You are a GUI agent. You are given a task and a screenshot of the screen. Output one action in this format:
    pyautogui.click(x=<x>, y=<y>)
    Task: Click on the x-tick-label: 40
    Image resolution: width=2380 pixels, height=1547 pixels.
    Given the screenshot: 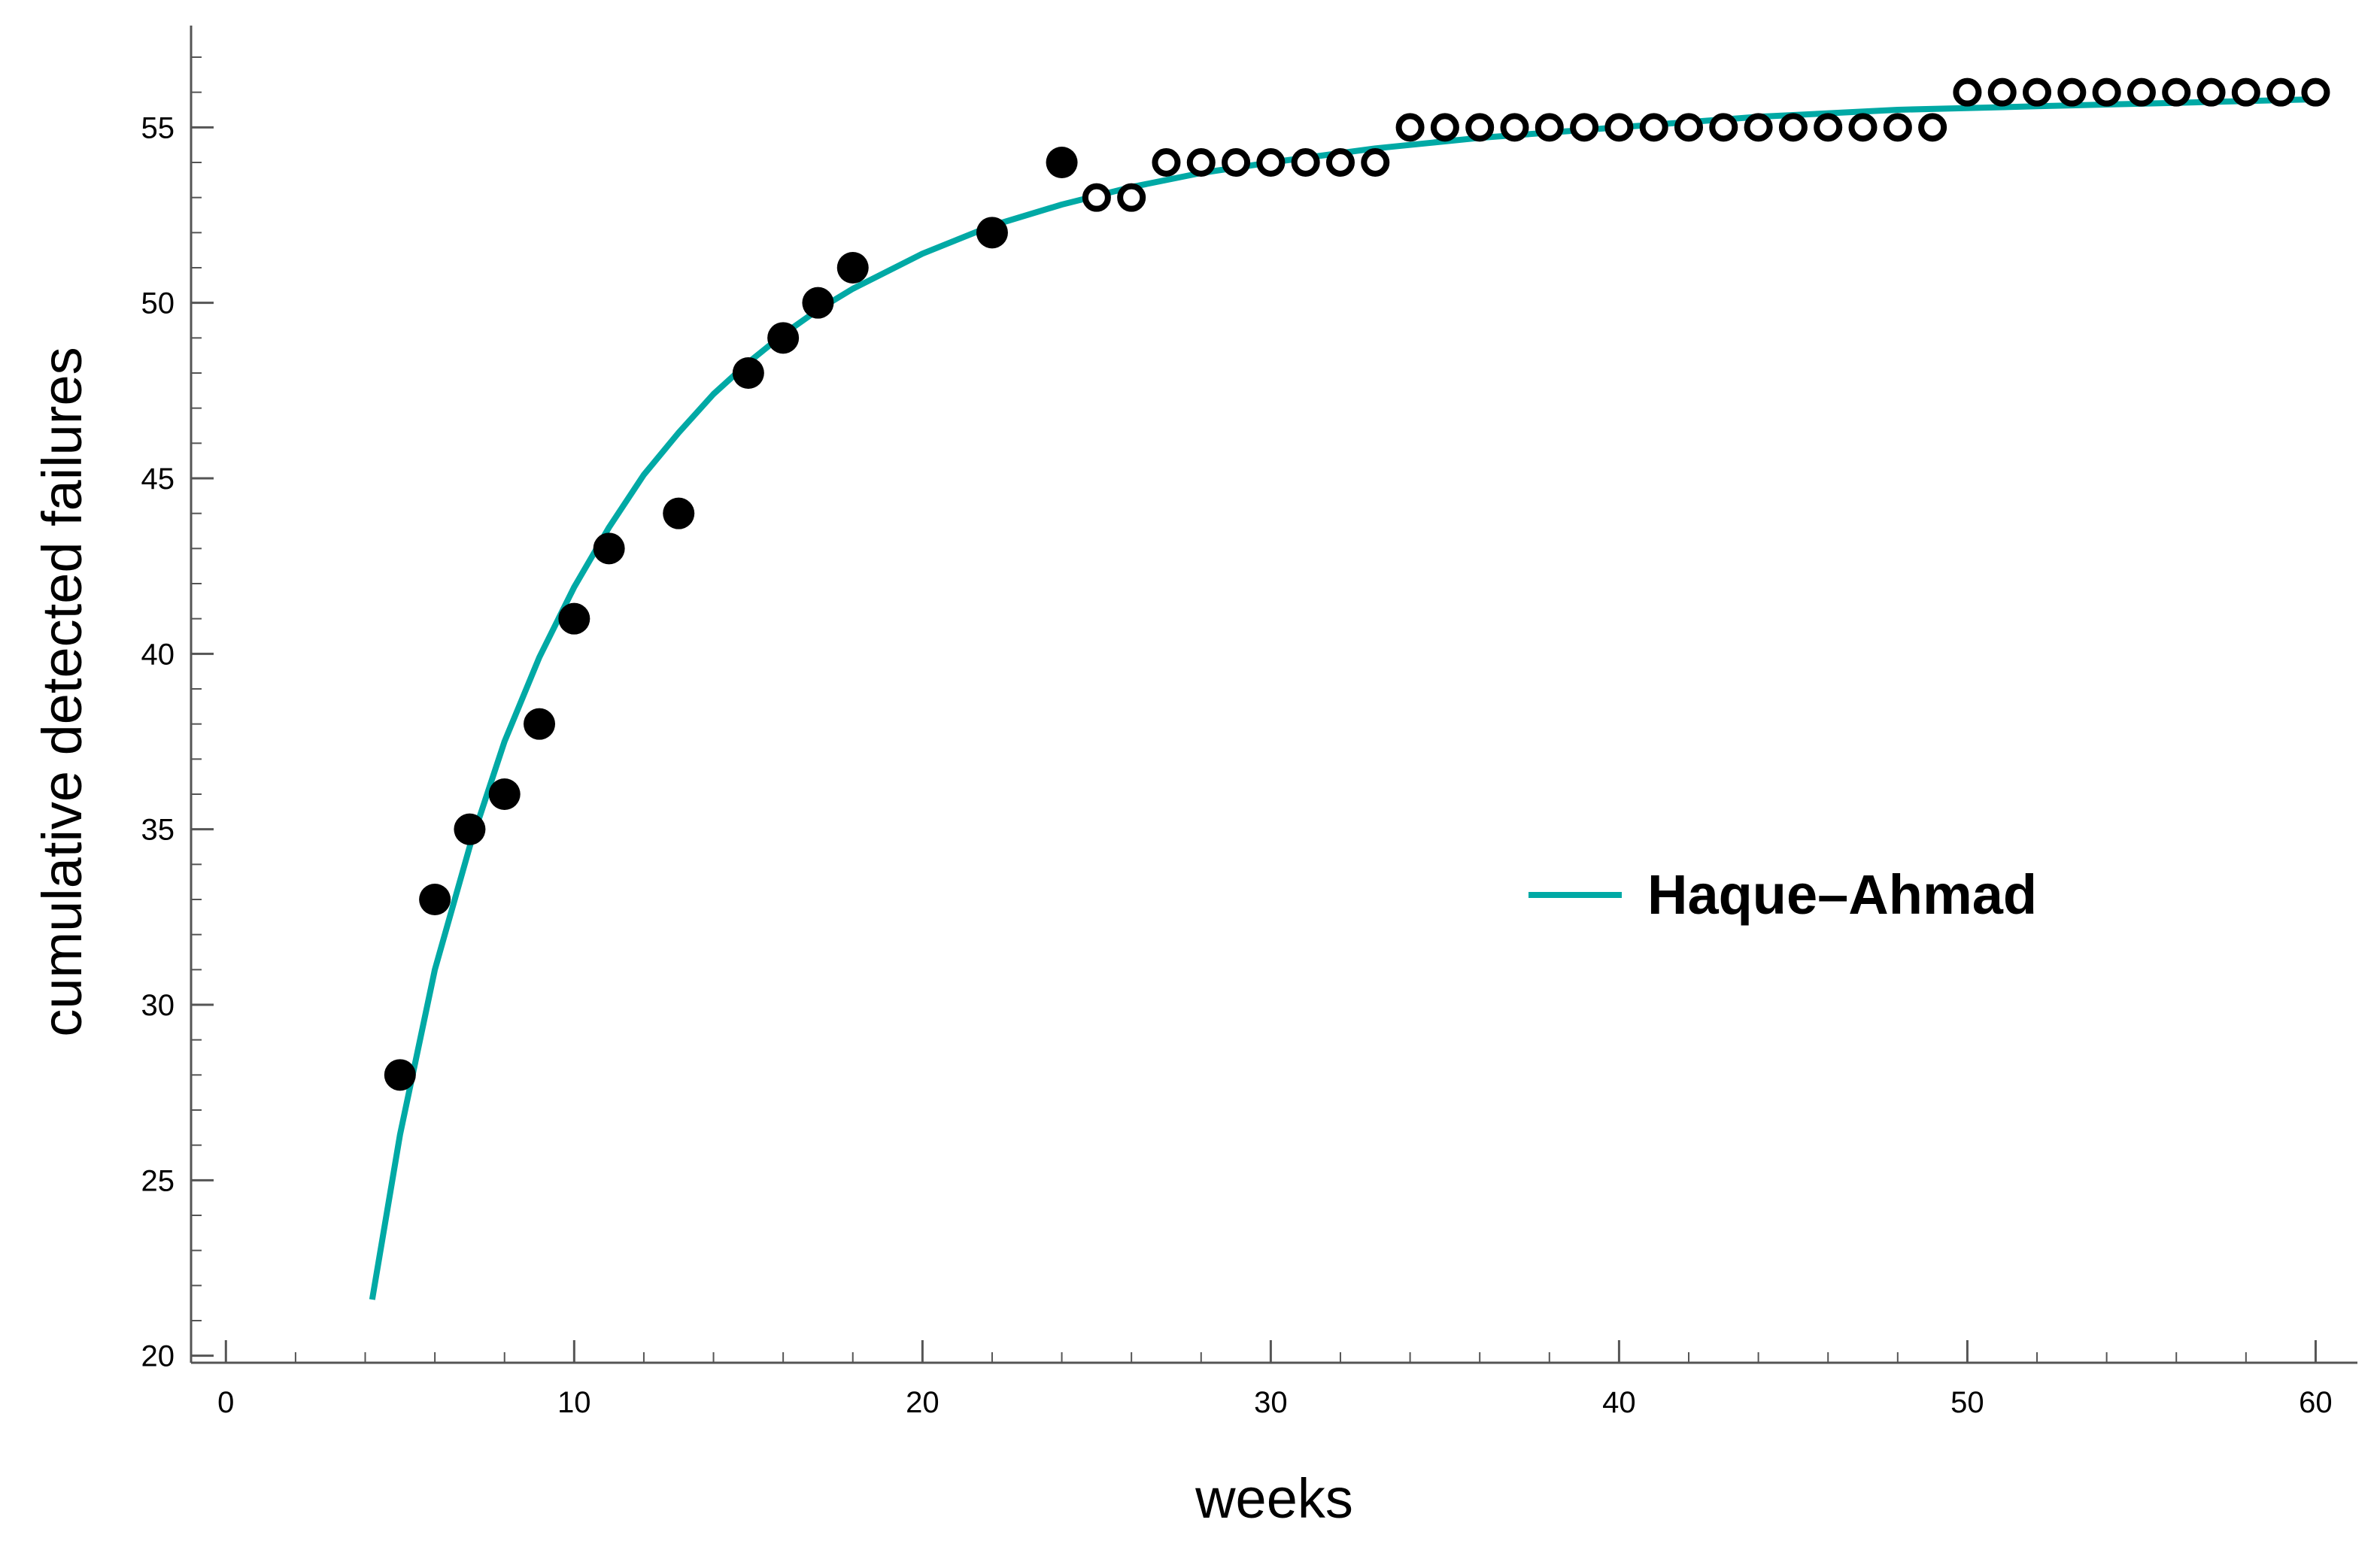 What is the action you would take?
    pyautogui.click(x=1619, y=1402)
    